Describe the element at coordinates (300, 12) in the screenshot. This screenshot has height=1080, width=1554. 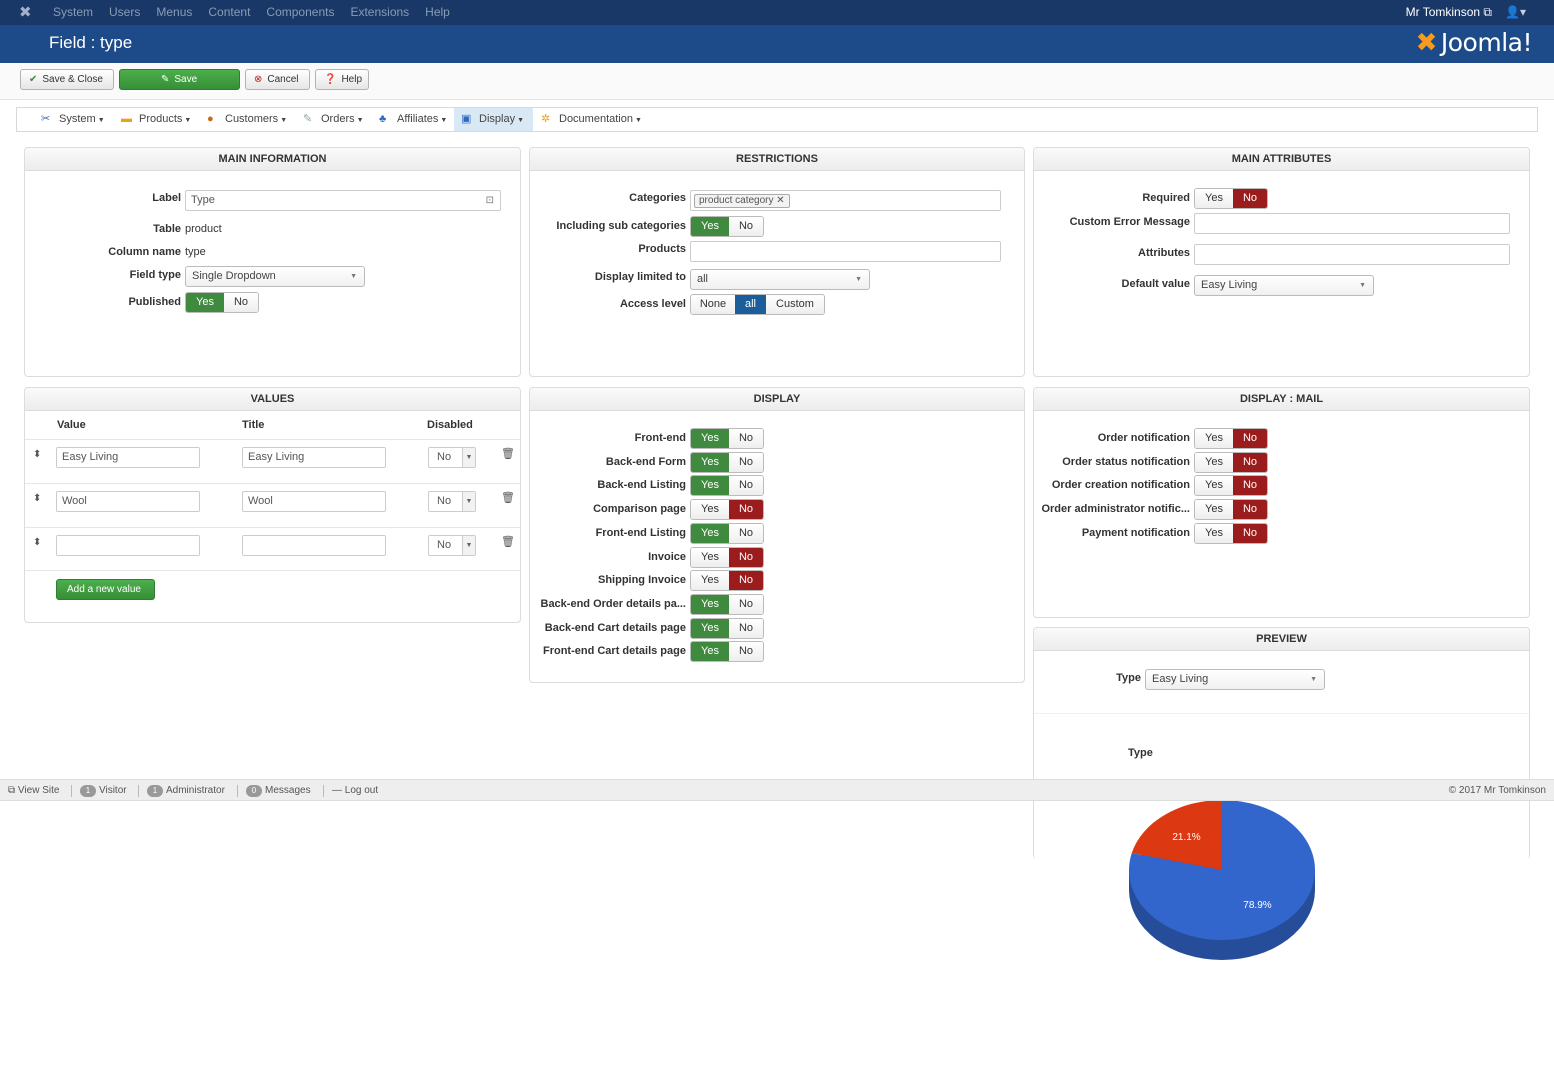
I see `menu-components: Components` at that location.